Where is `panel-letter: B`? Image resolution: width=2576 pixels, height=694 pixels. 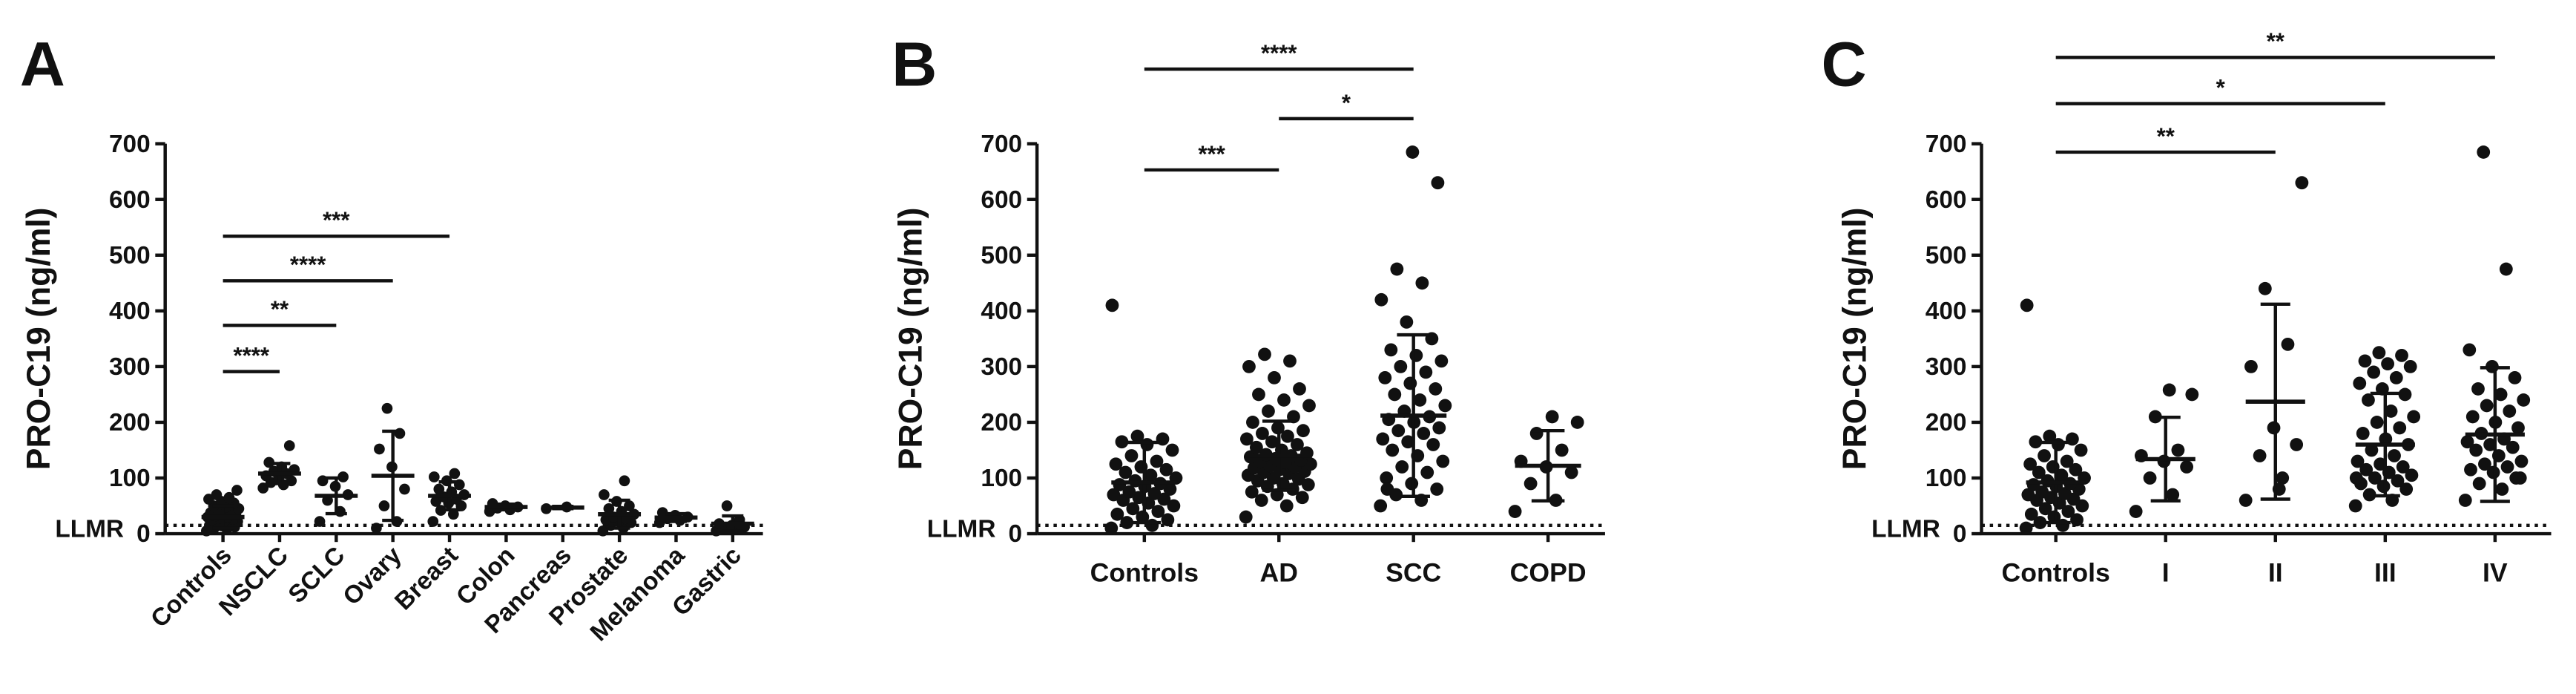
panel-letter: B is located at coordinates (915, 64).